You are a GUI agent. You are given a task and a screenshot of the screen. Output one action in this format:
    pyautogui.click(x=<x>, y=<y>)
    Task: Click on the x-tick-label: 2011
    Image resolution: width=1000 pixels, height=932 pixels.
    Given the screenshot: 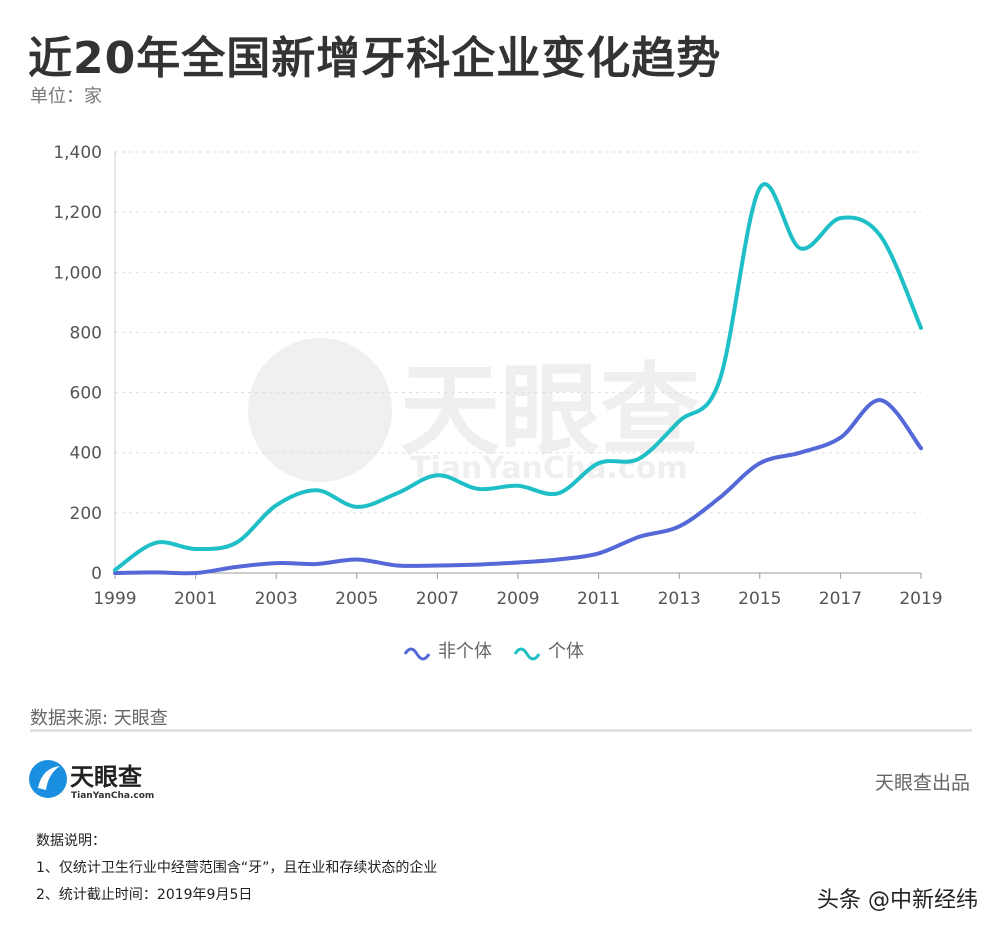 What is the action you would take?
    pyautogui.click(x=598, y=599)
    